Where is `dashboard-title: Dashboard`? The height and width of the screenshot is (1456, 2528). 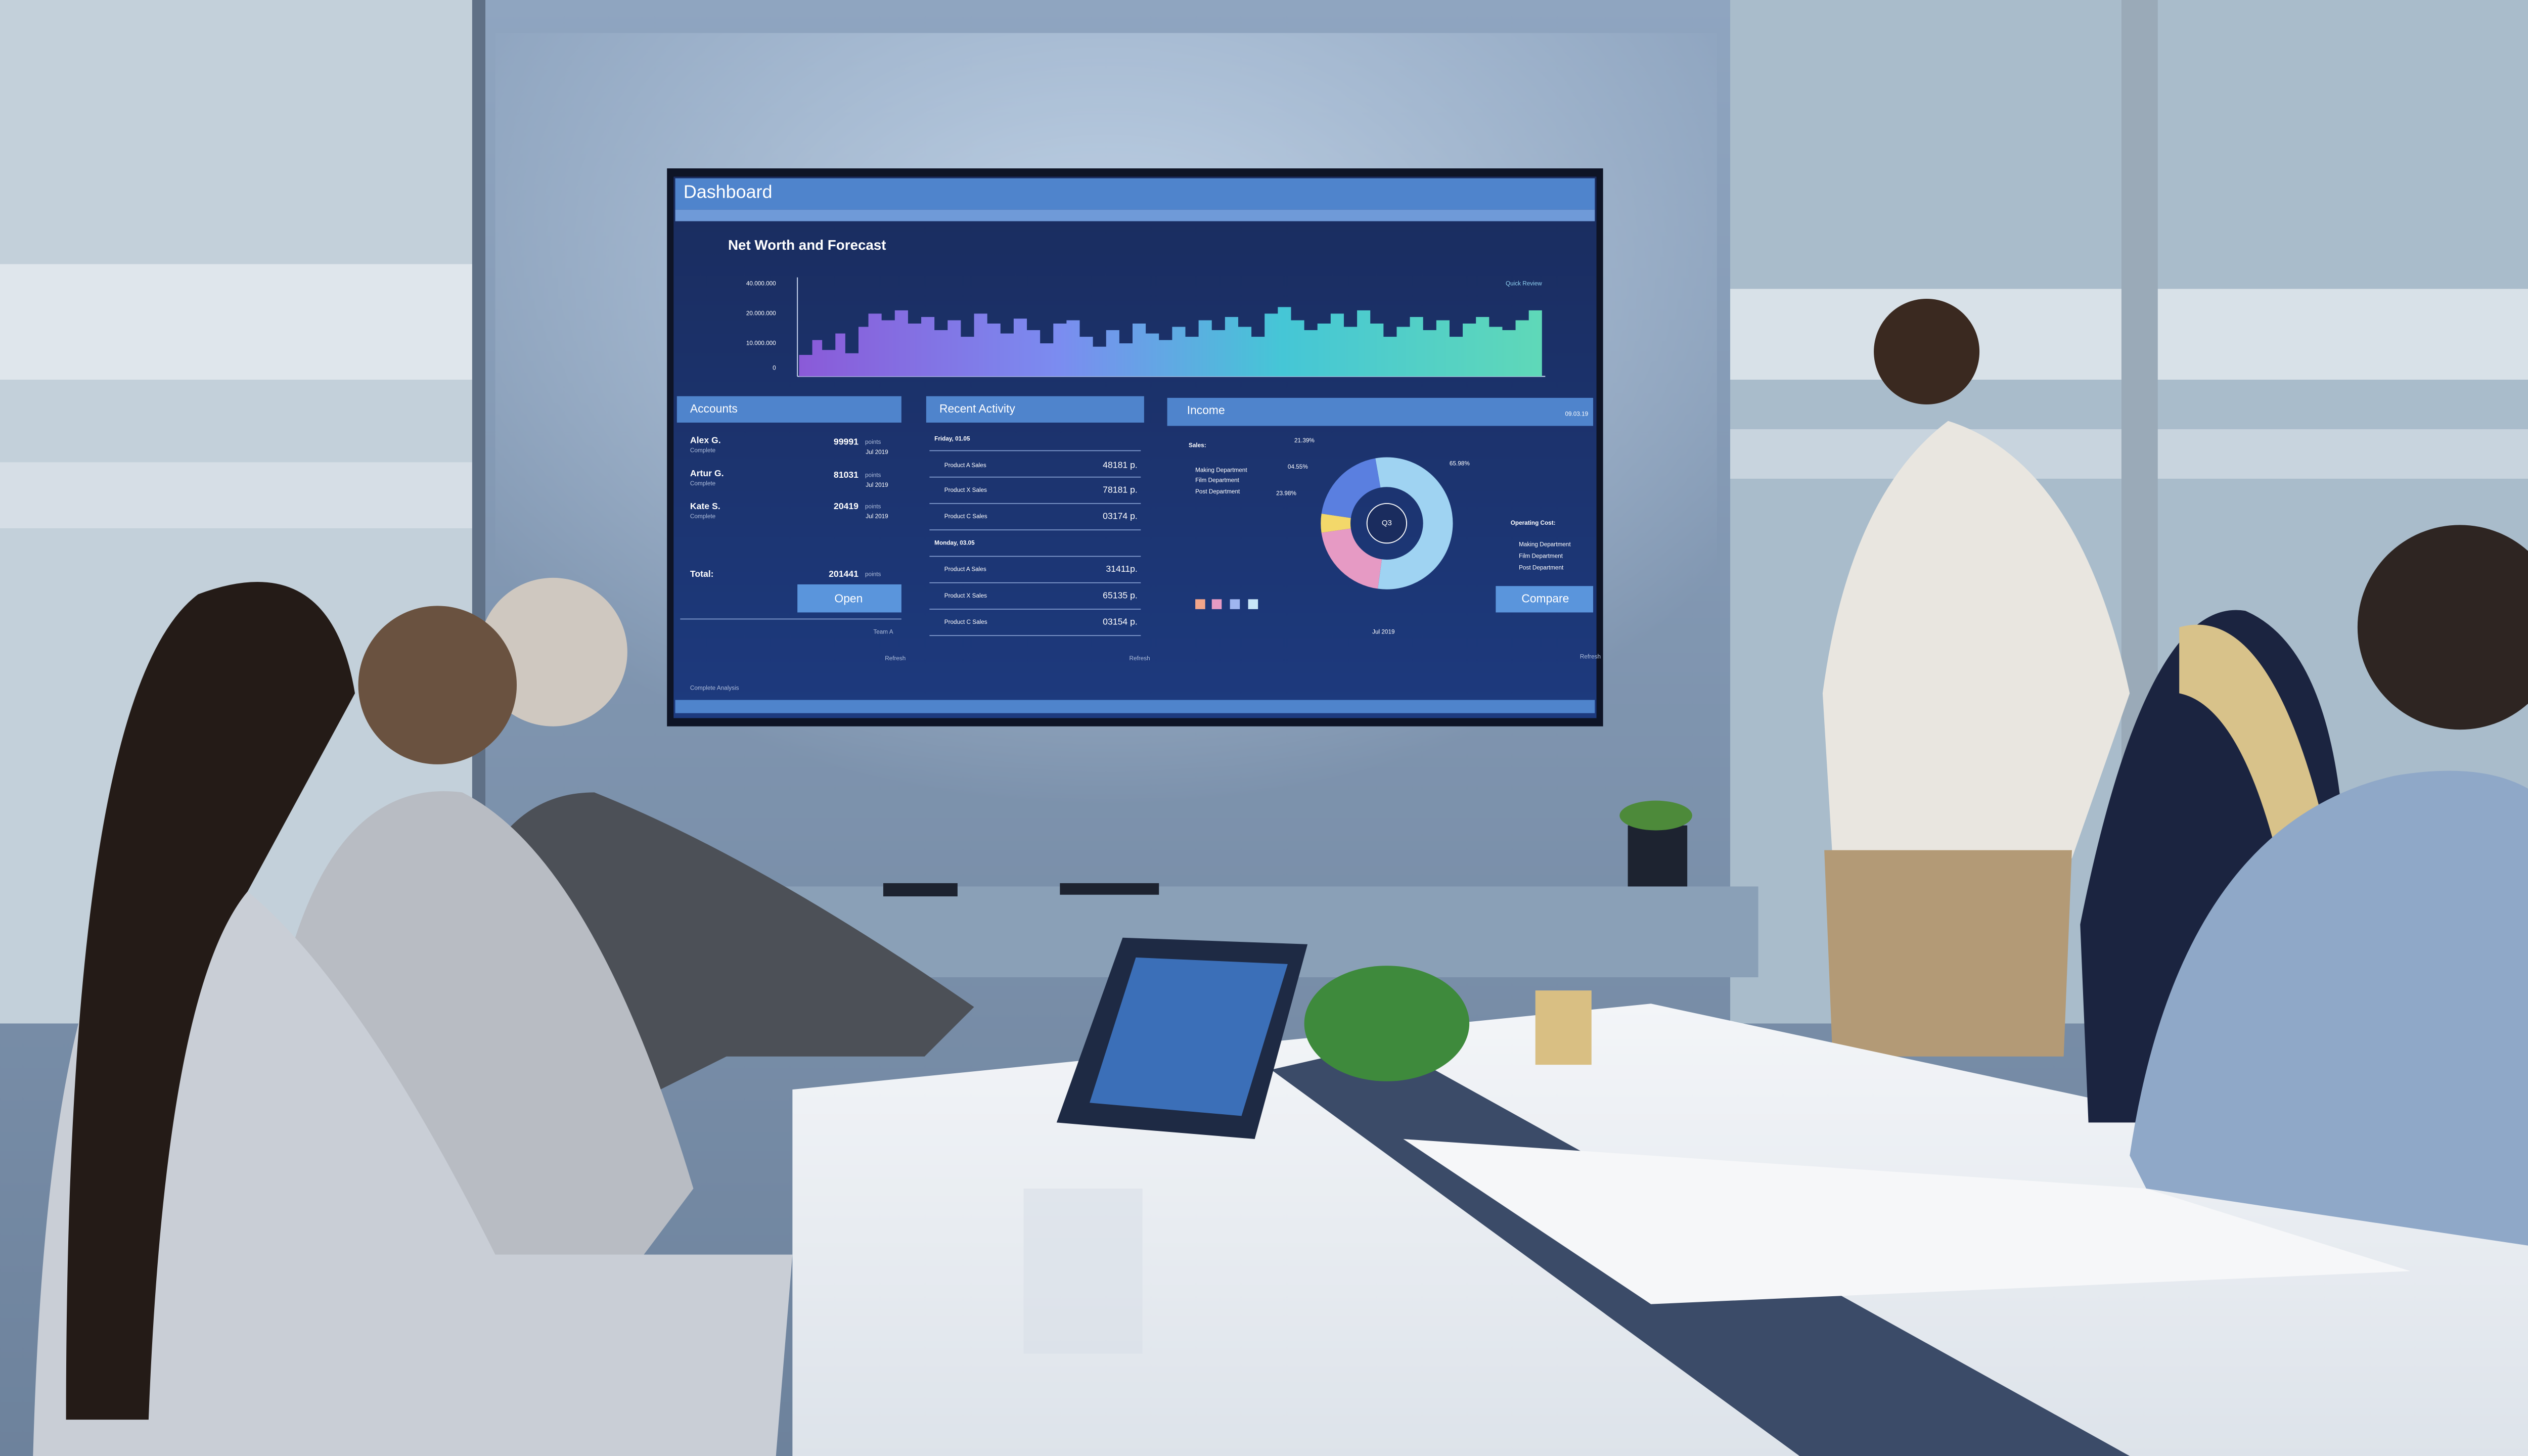
dashboard-title: Dashboard is located at coordinates (729, 191).